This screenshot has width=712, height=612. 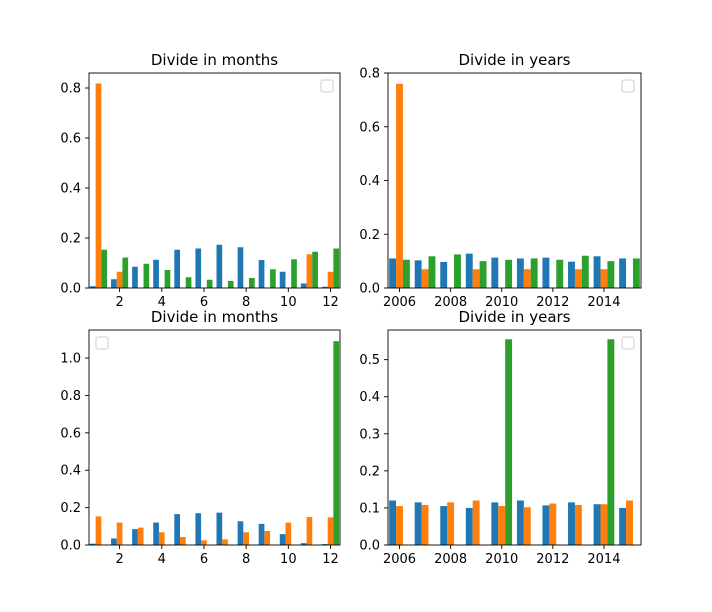 What do you see at coordinates (552, 559) in the screenshot?
I see `x-tick-label: 2012` at bounding box center [552, 559].